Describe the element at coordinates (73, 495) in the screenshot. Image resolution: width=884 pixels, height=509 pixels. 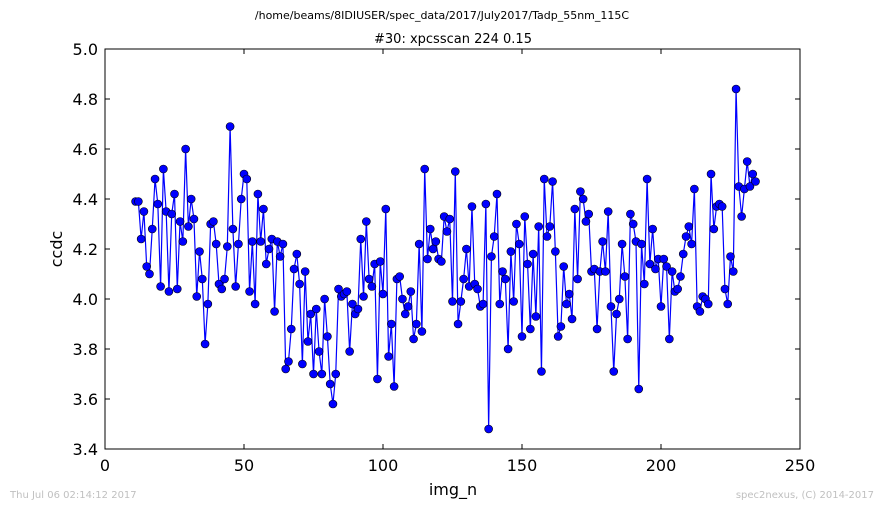
I see `footer-timestamp: Thu Jul 06 02:14:12 2017` at that location.